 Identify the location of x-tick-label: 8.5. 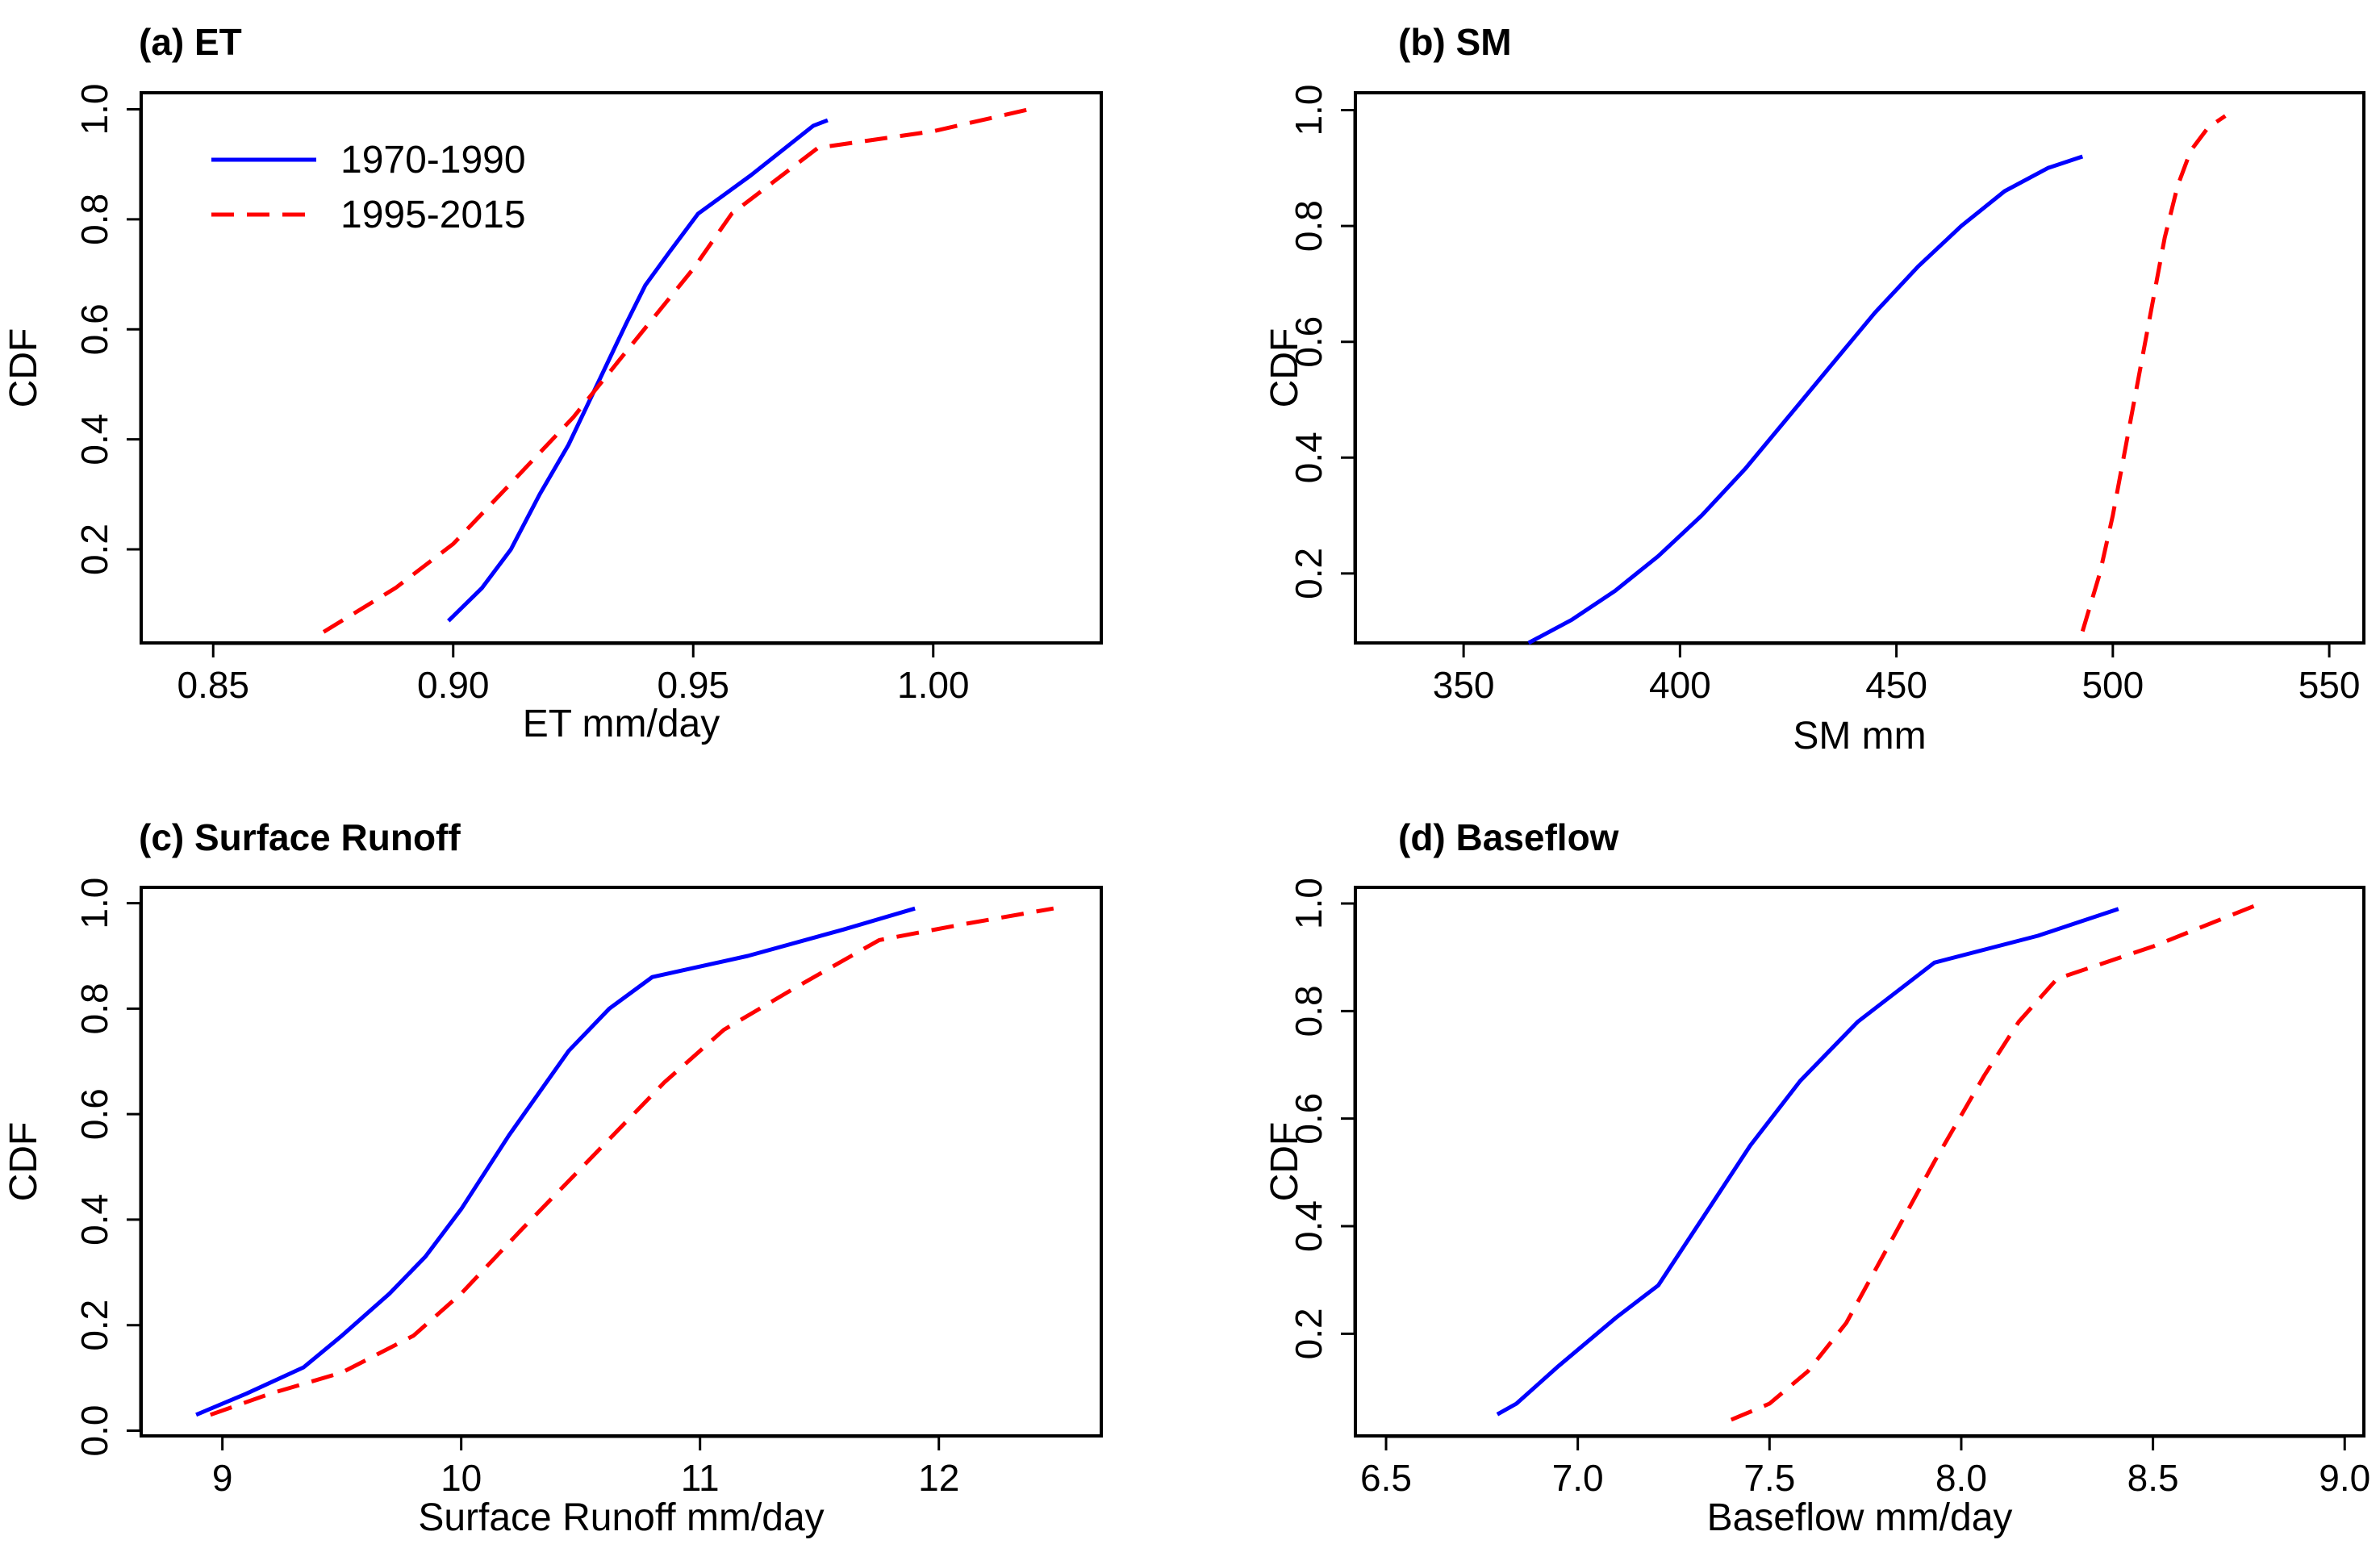
(2153, 1478).